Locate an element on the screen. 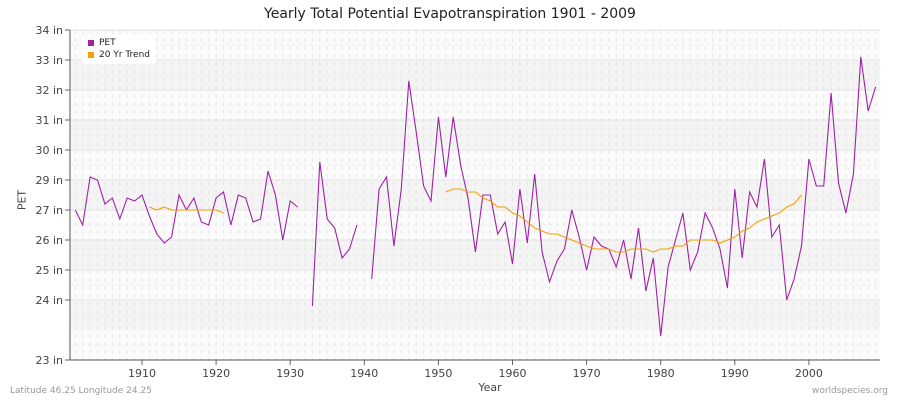 Image resolution: width=900 pixels, height=400 pixels. x-tick-label: 1910 is located at coordinates (142, 373).